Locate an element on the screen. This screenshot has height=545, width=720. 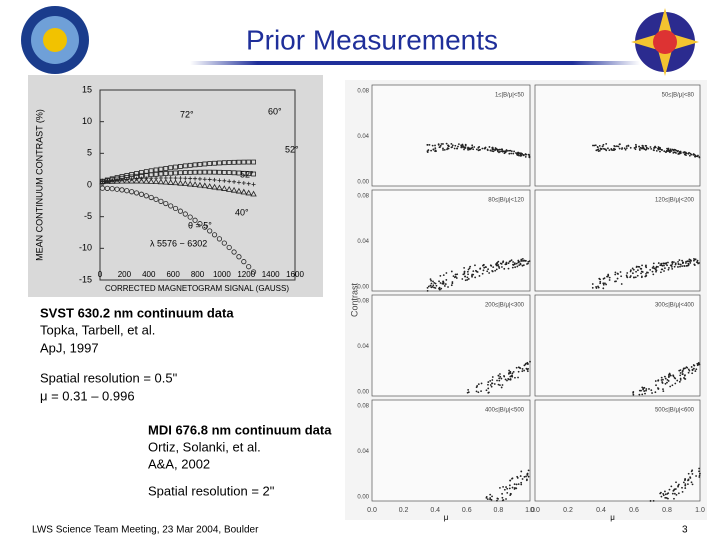
y-tick-label: -10 is located at coordinates (85, 248).